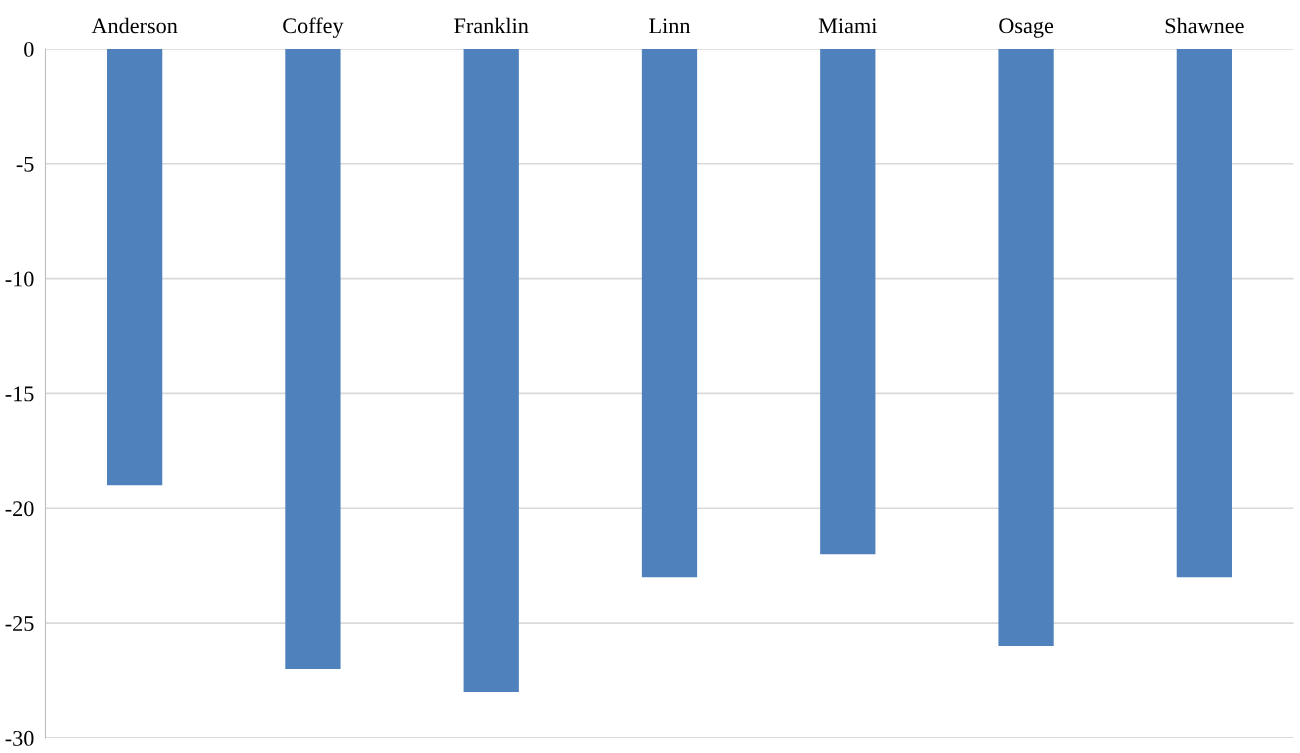 This screenshot has width=1300, height=753. I want to click on y-tick-label: -20, so click(19, 509).